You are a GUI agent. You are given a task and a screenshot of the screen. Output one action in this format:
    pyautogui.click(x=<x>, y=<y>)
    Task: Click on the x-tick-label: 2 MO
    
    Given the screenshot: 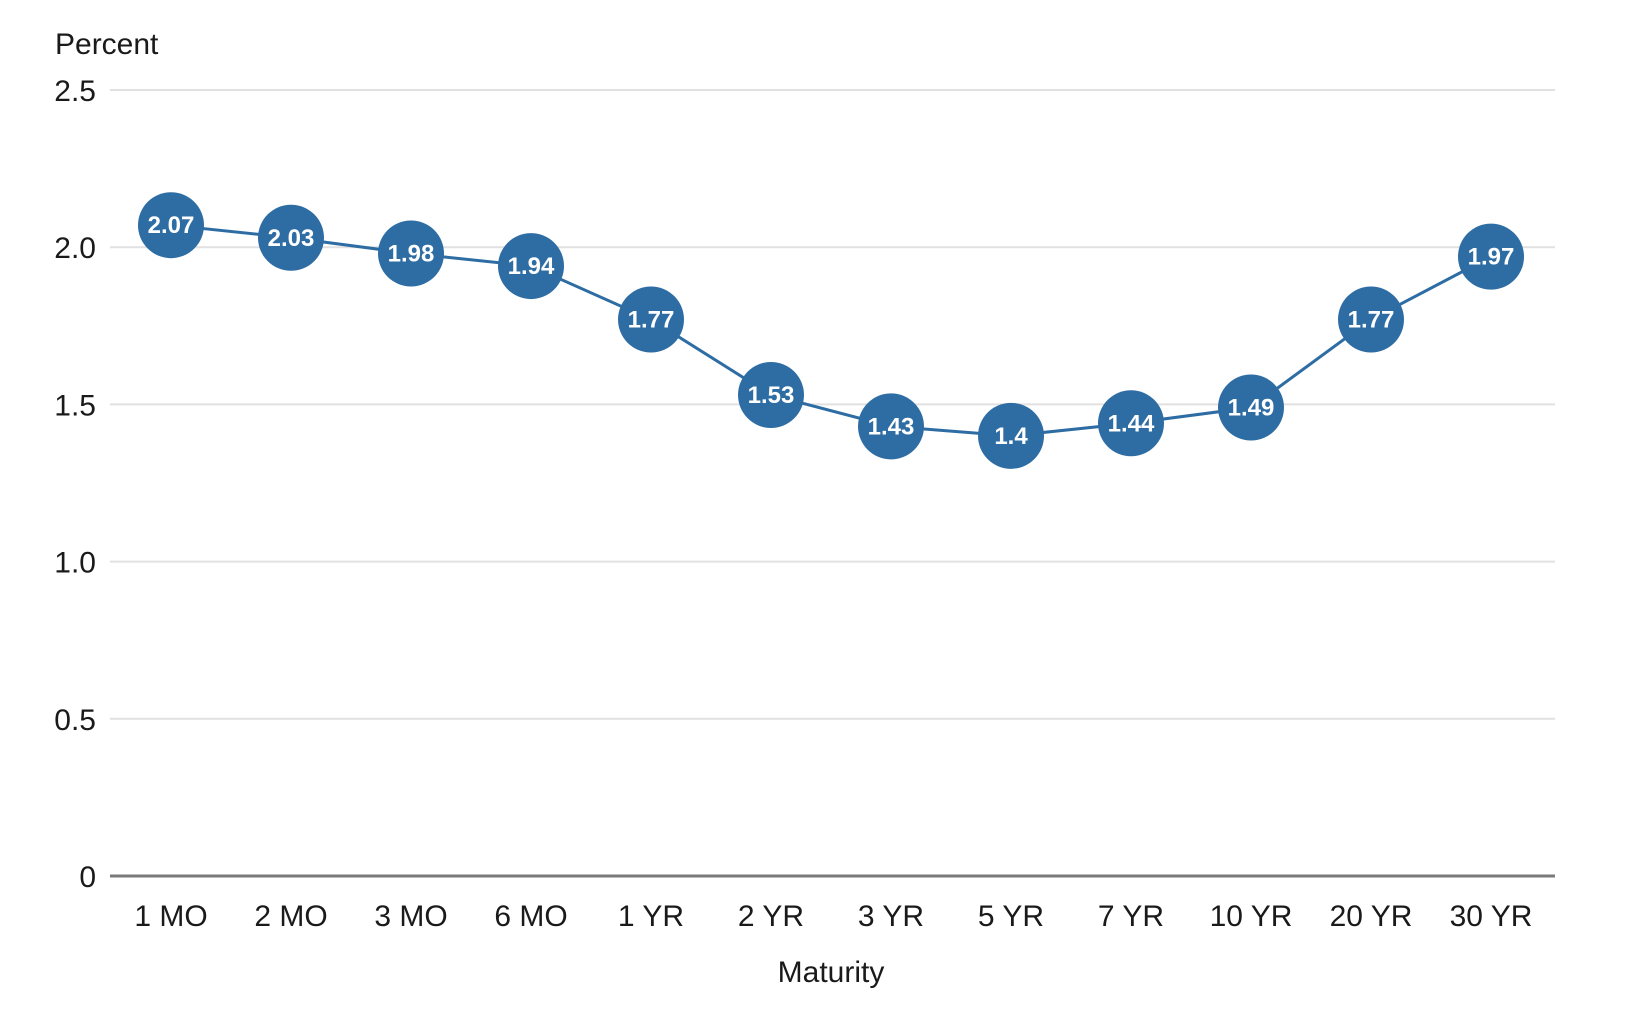 What is the action you would take?
    pyautogui.click(x=290, y=916)
    